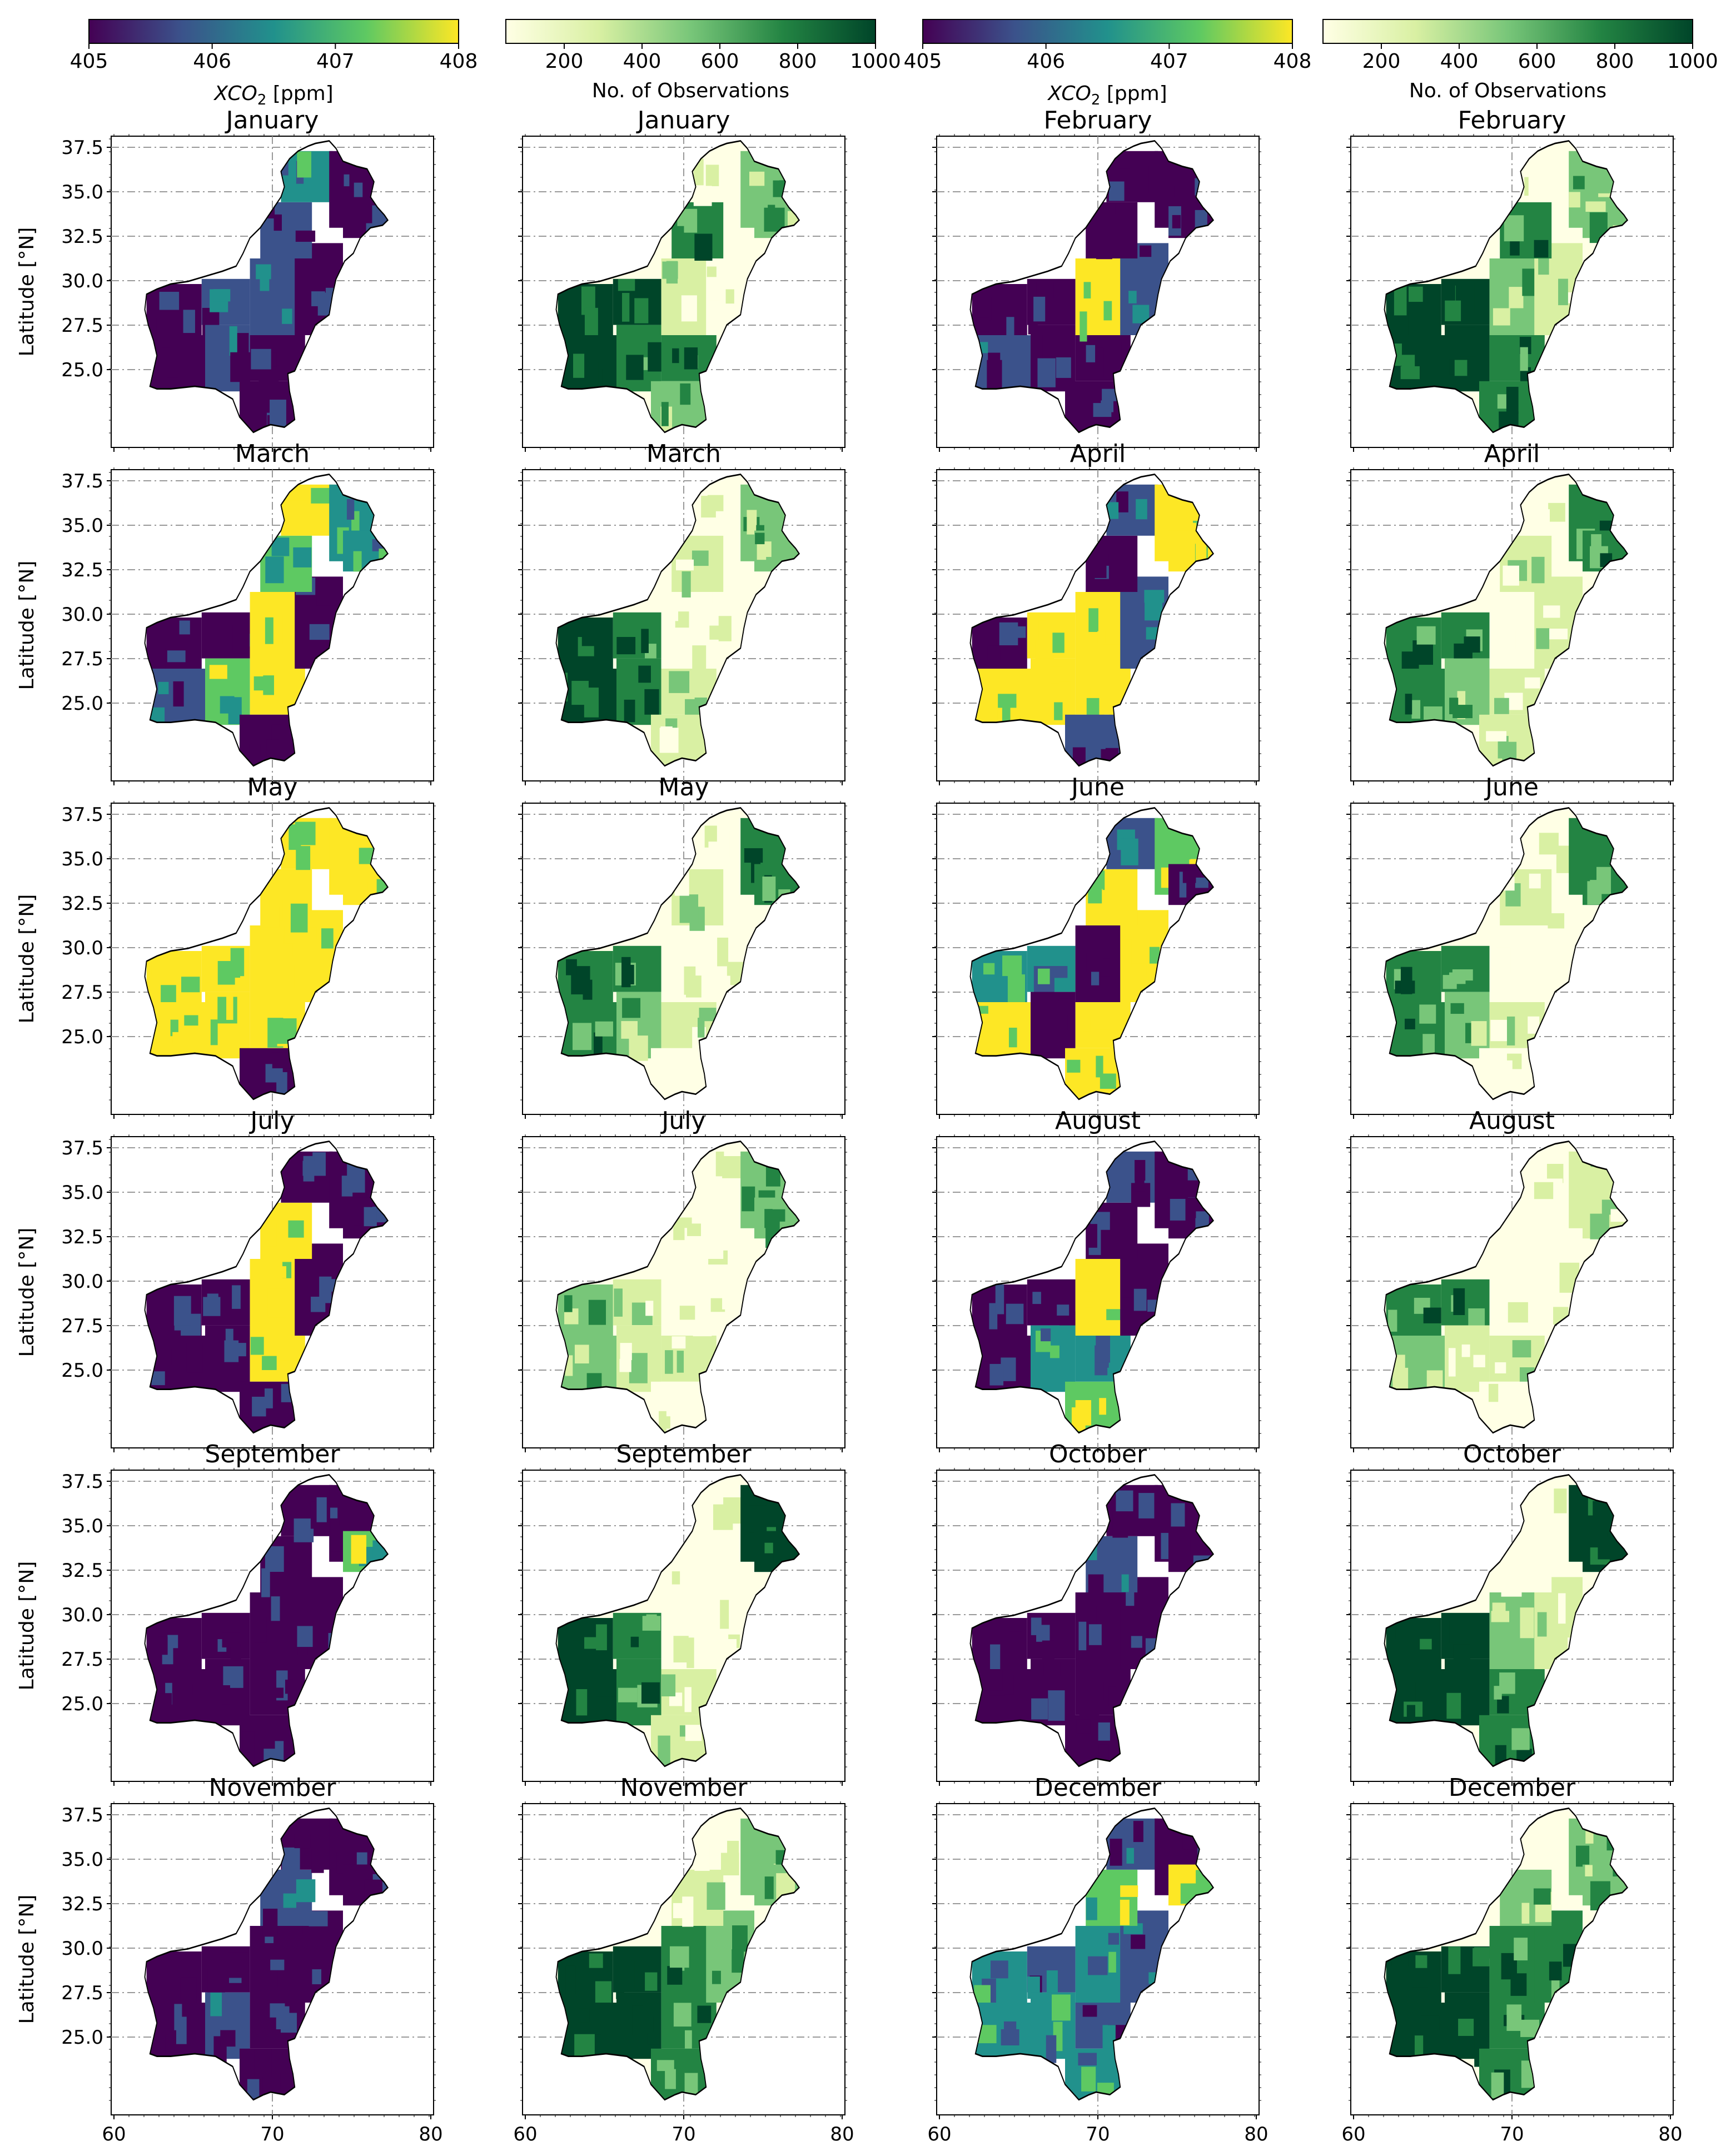 The image size is (1736, 2141). What do you see at coordinates (1098, 1121) in the screenshot?
I see `panel-title: August` at bounding box center [1098, 1121].